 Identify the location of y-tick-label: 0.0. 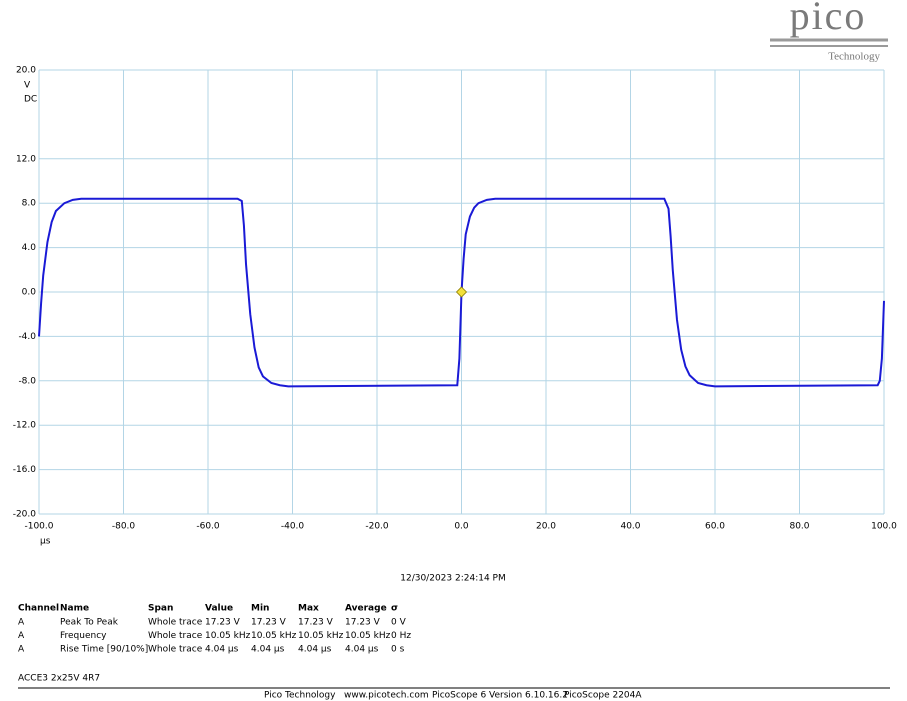
(29, 293).